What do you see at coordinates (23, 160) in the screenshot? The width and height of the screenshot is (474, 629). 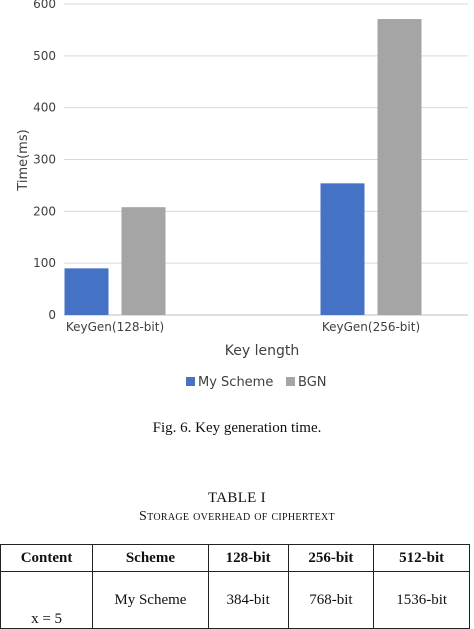 I see `y-axis-label: Time(ms)` at bounding box center [23, 160].